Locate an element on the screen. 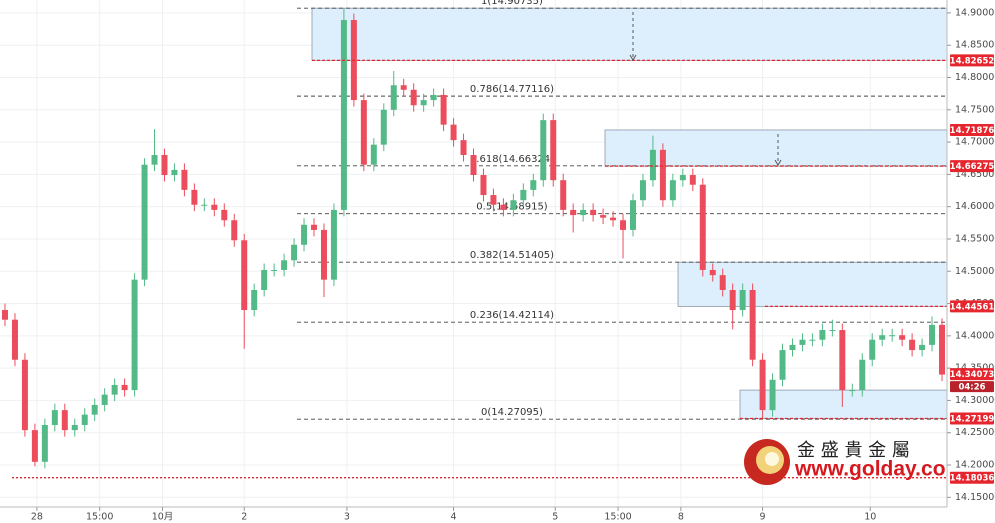 Image resolution: width=995 pixels, height=523 pixels. x-tick-label: 10月 is located at coordinates (163, 517).